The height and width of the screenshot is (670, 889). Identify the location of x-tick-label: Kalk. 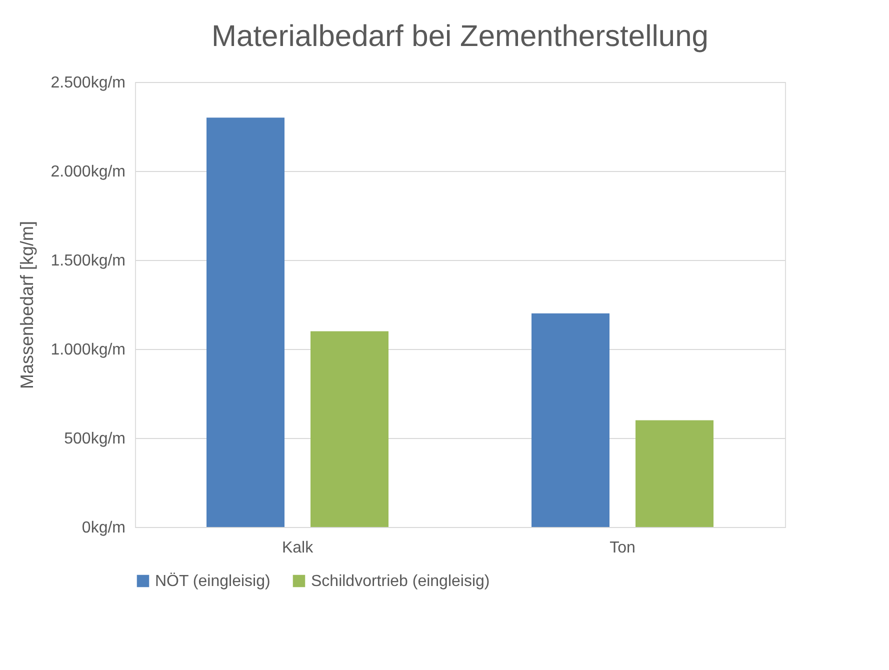
(298, 548).